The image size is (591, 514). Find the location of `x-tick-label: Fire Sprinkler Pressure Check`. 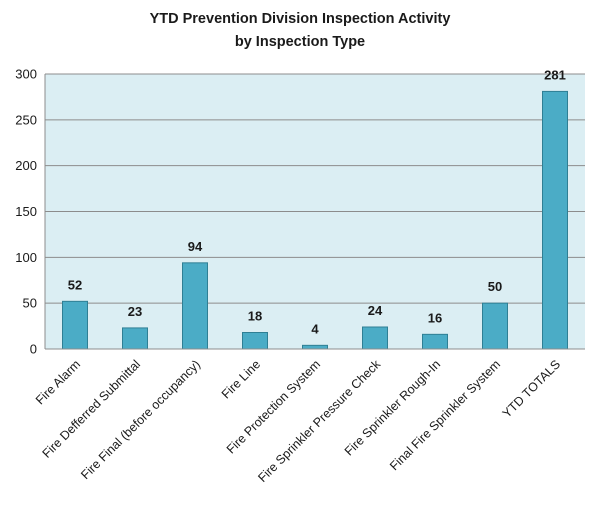

x-tick-label: Fire Sprinkler Pressure Check is located at coordinates (319, 421).